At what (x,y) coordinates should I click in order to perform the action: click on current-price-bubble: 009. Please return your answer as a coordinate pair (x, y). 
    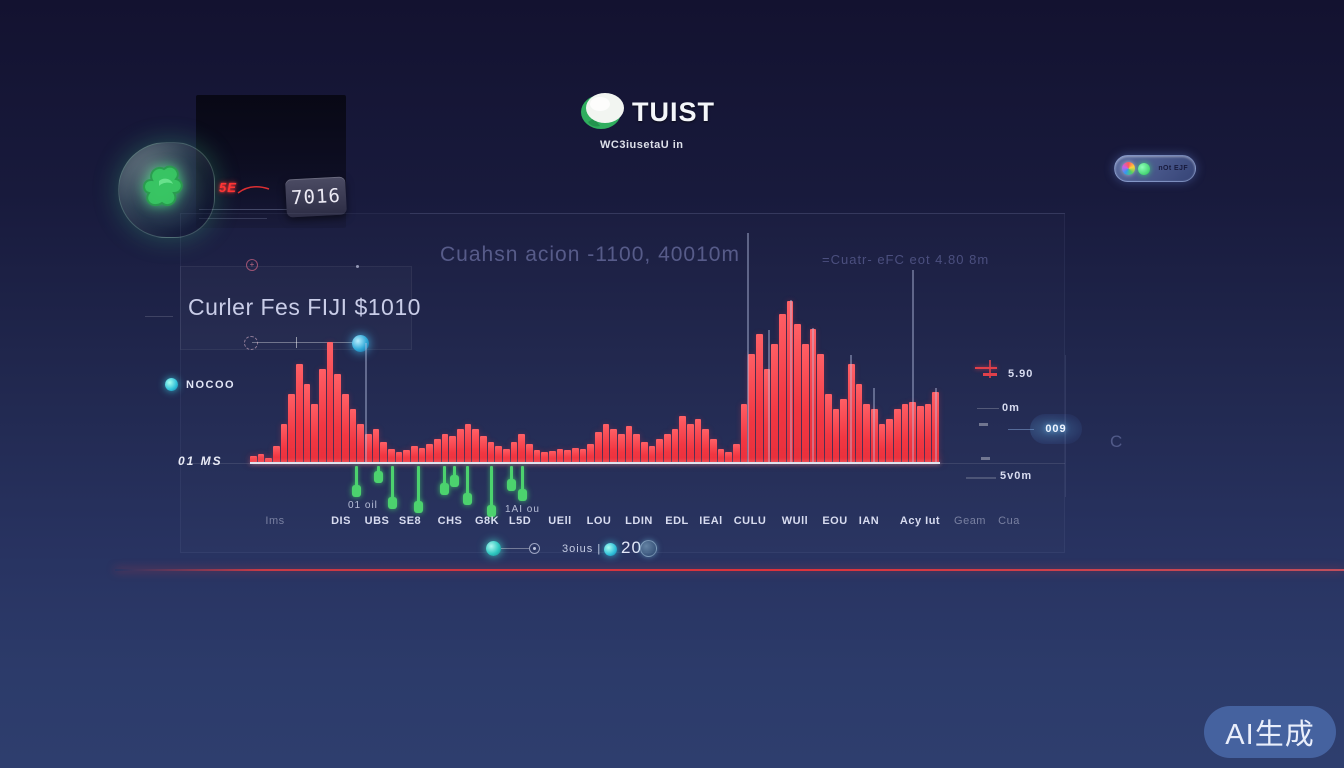
    Looking at the image, I should click on (1056, 429).